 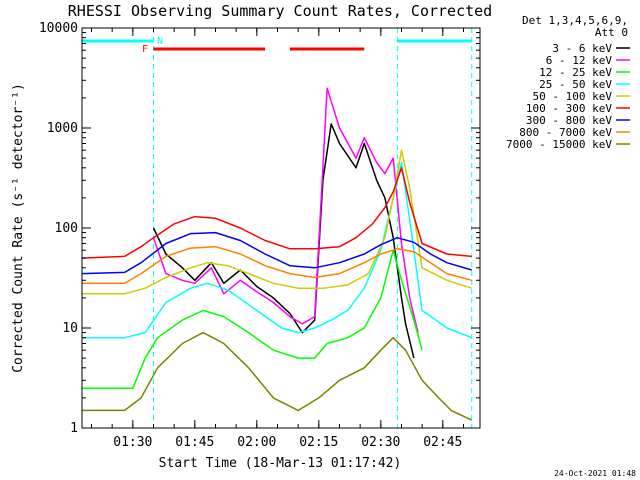 I want to click on x-tick-label-0: 01:30, so click(x=132, y=442).